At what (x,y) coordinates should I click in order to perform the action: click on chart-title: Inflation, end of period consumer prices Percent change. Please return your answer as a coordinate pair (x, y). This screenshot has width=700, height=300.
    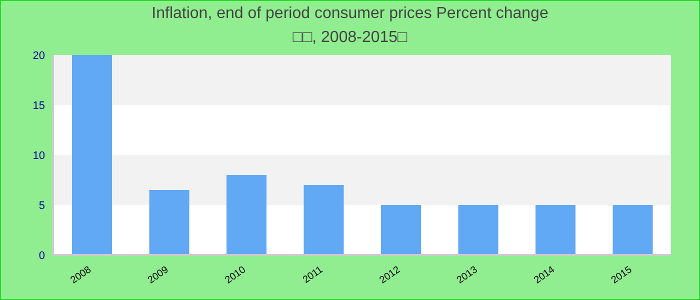
    Looking at the image, I should click on (350, 14).